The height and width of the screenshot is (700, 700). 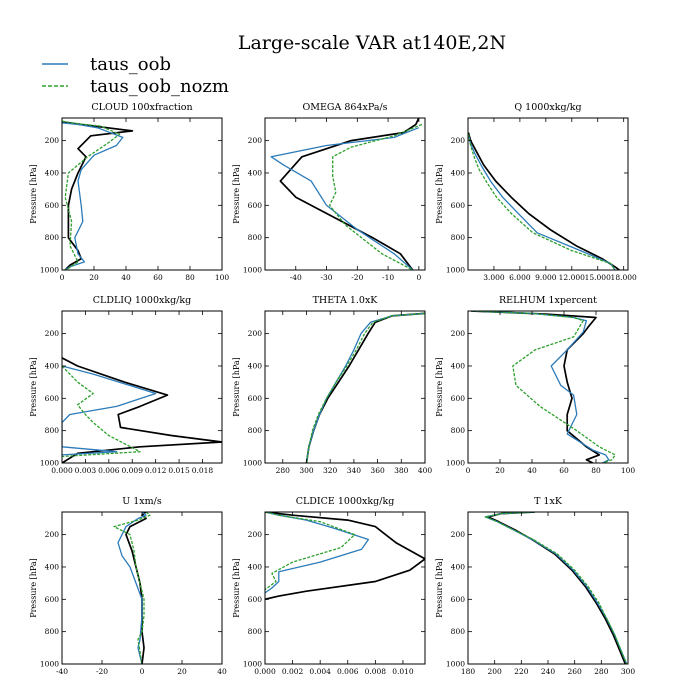 I want to click on legend-label-taus-oob: taus_oob, so click(x=130, y=64).